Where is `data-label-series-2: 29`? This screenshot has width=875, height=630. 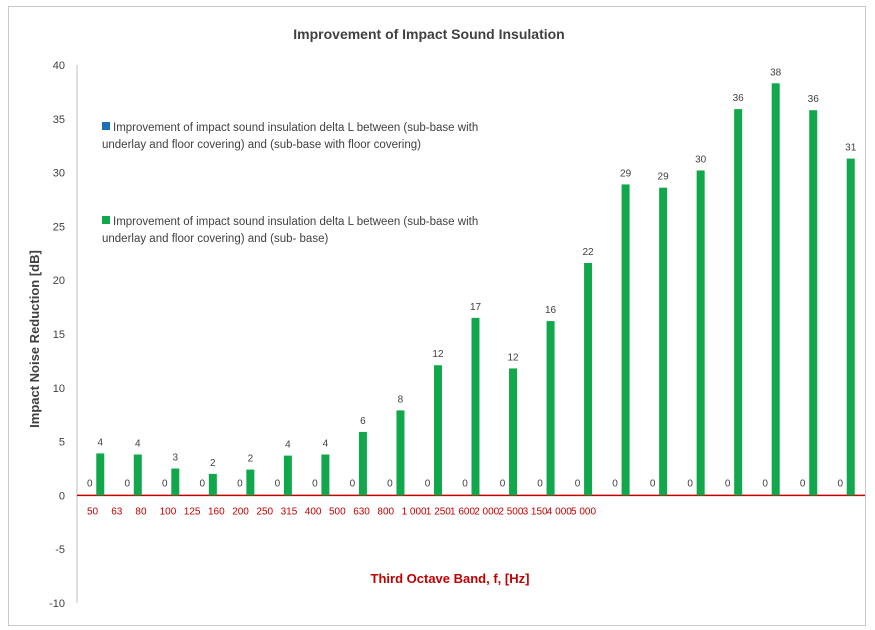
data-label-series-2: 29 is located at coordinates (626, 173).